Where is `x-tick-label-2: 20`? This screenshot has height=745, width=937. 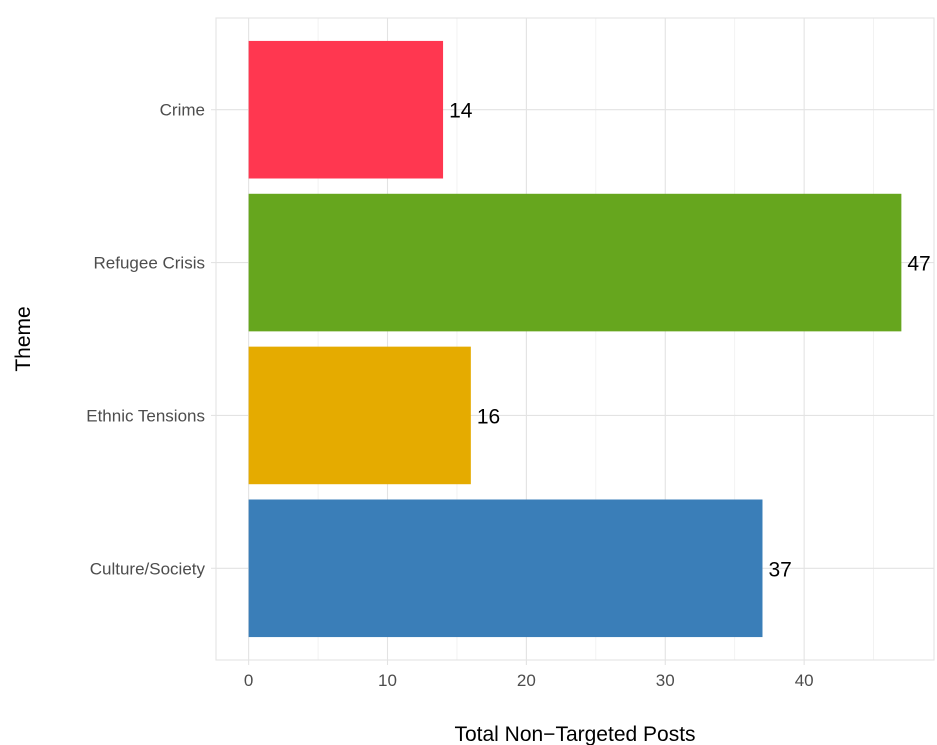 x-tick-label-2: 20 is located at coordinates (526, 680).